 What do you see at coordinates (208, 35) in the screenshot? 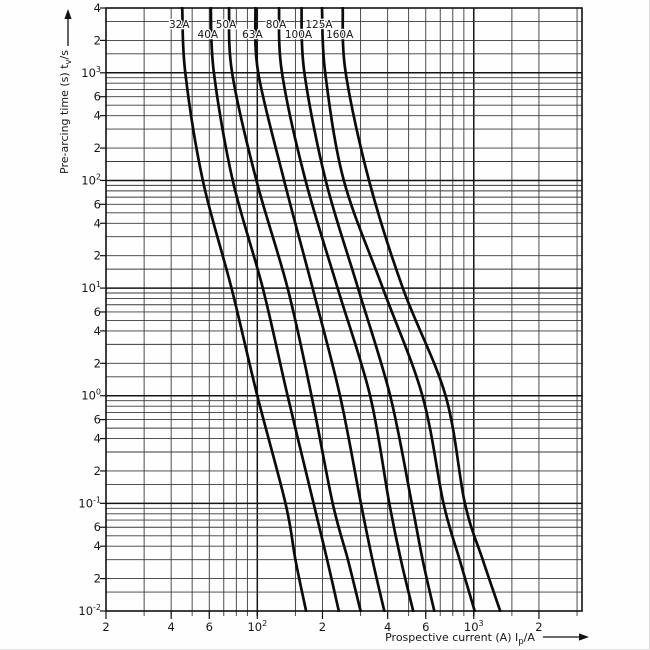
I see `curve-label-40A: 40A` at bounding box center [208, 35].